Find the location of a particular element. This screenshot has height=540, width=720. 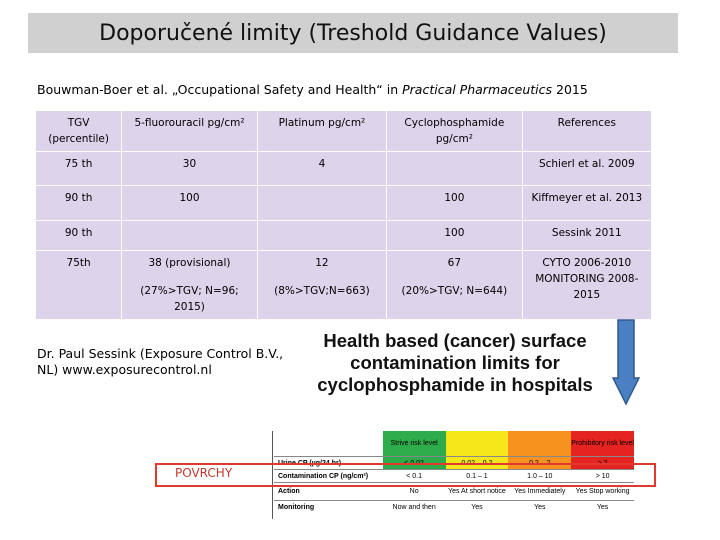

table-row: 90 th 100 100 Kiffmeyer et al. 2013 is located at coordinates (343, 203).